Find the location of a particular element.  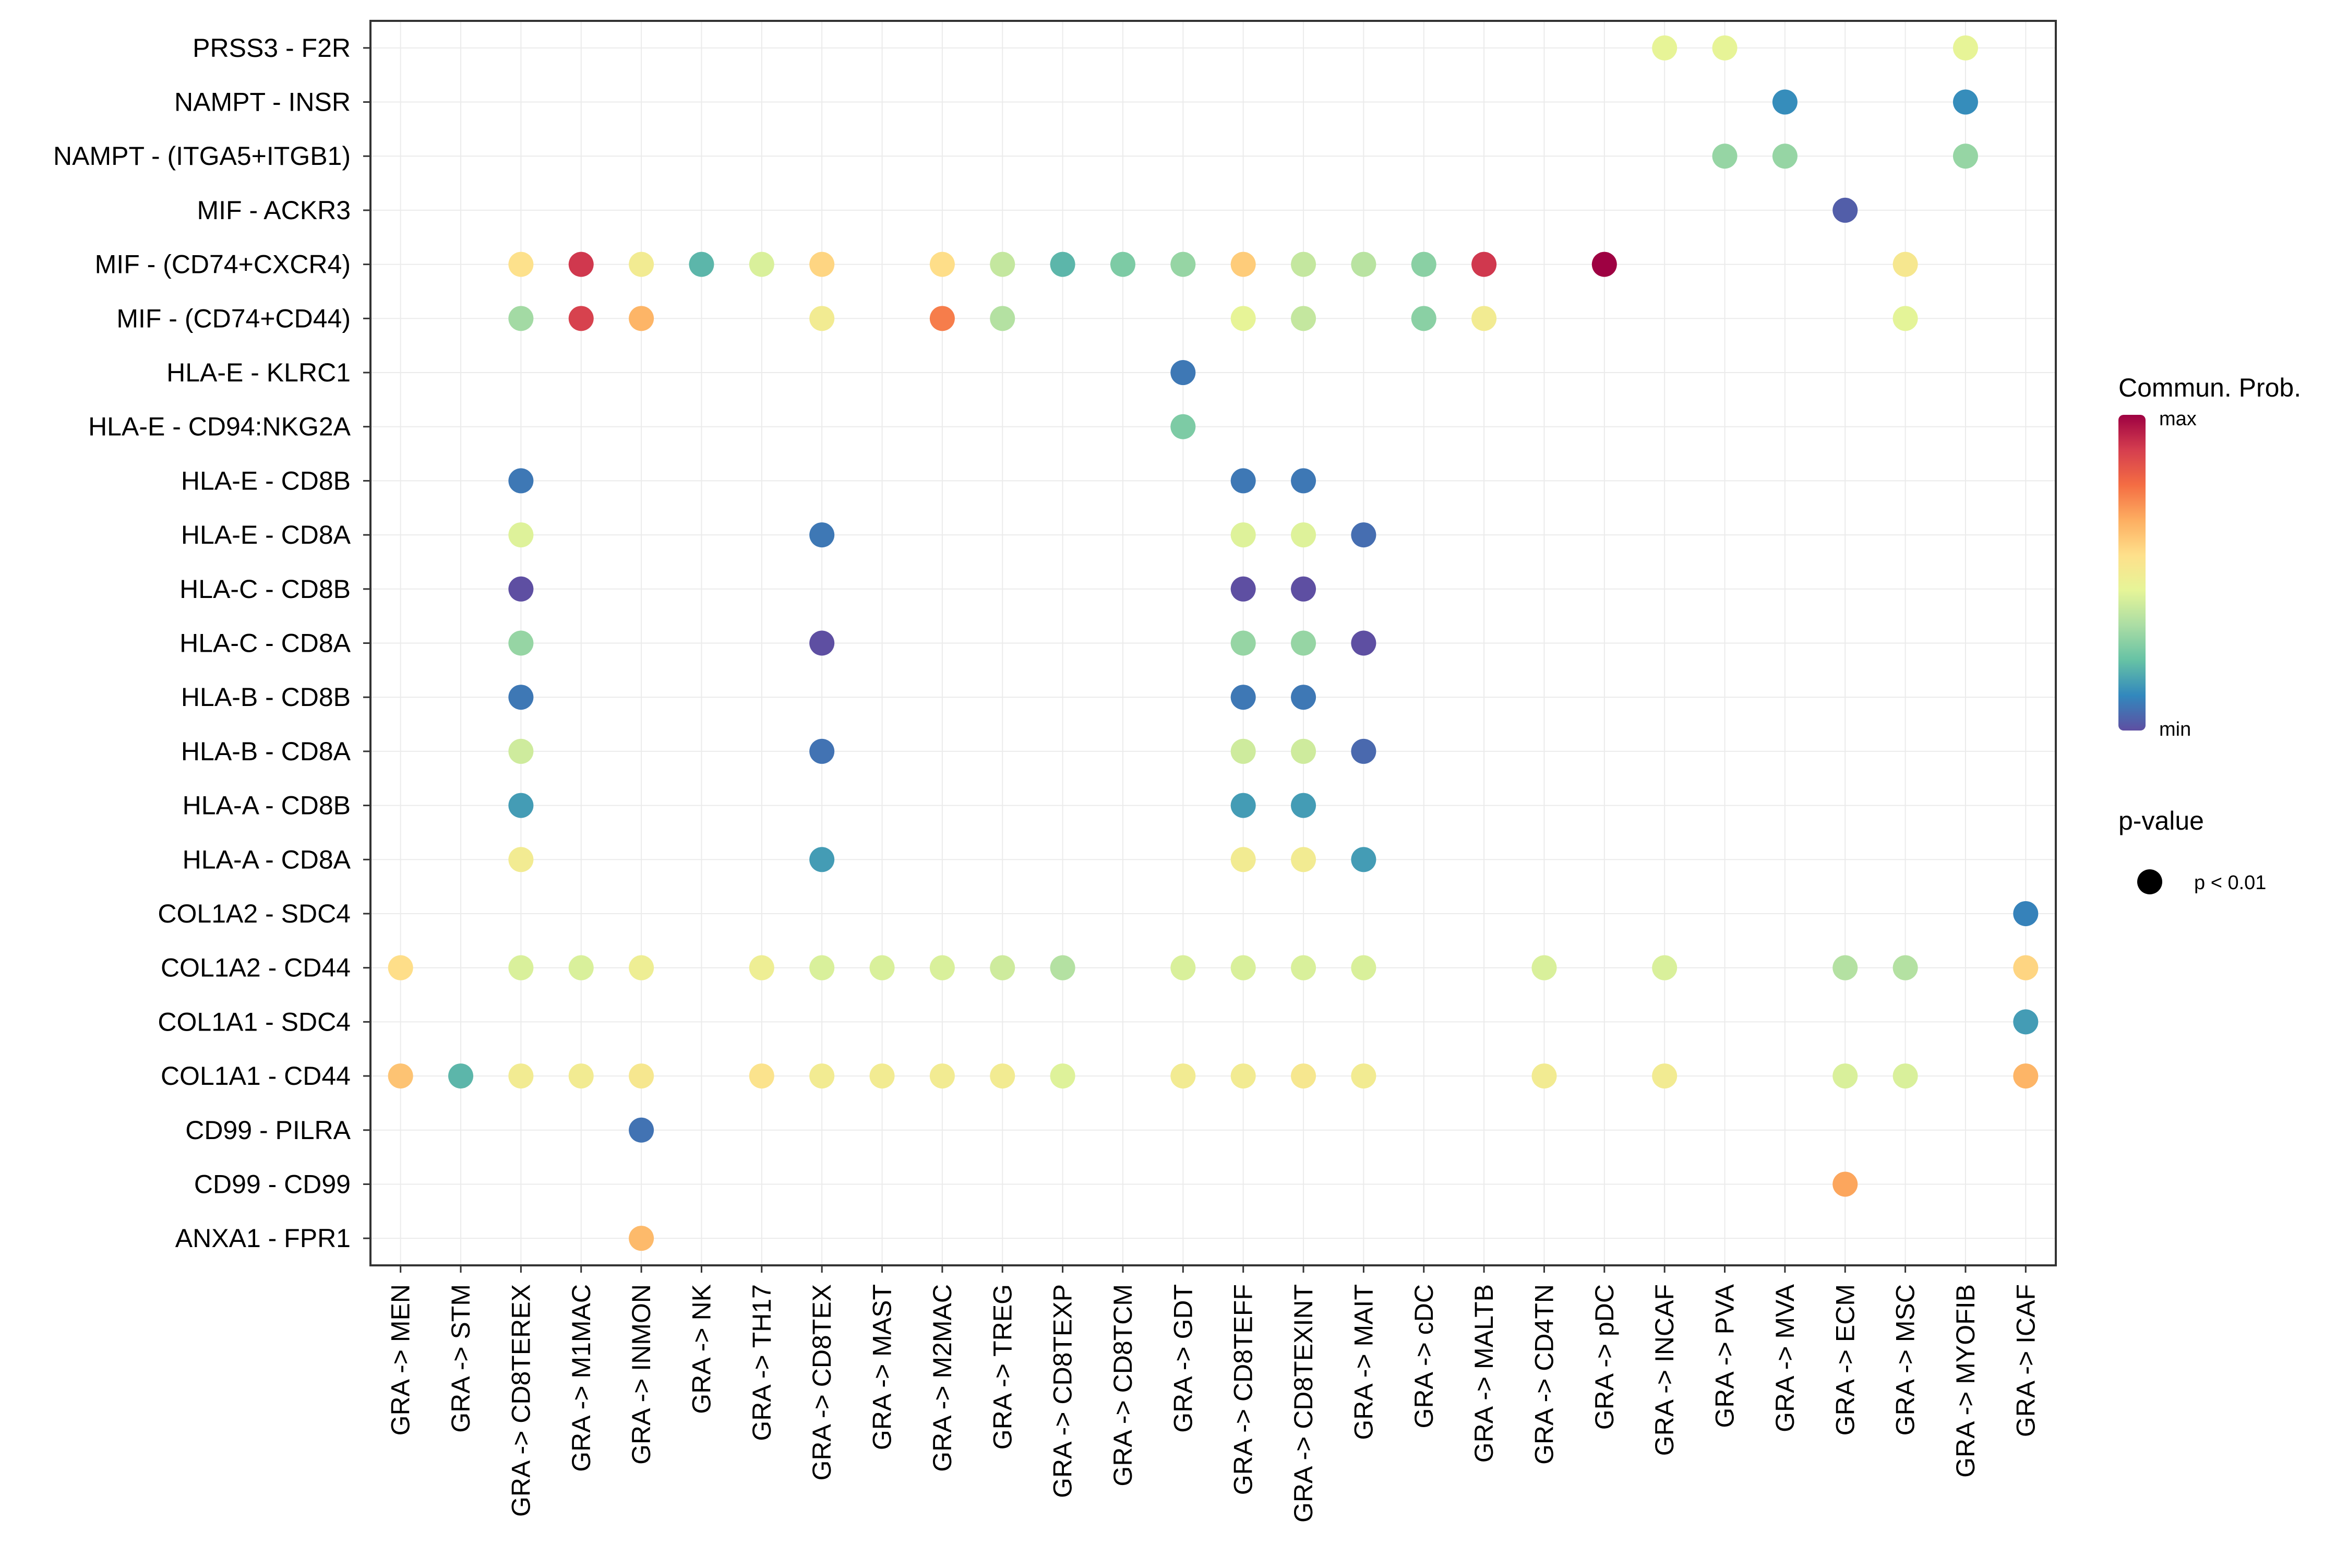

y-tick-label: HLA-E - CD8A is located at coordinates (266, 534).